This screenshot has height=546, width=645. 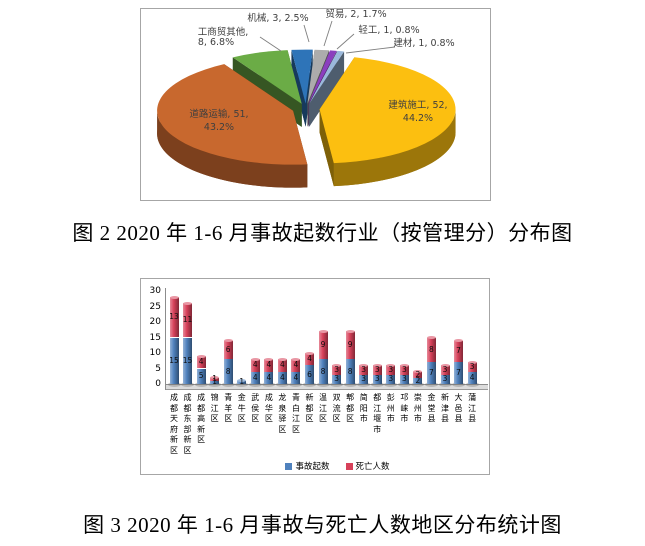 I want to click on bar-value-accidents: 1, so click(x=215, y=382).